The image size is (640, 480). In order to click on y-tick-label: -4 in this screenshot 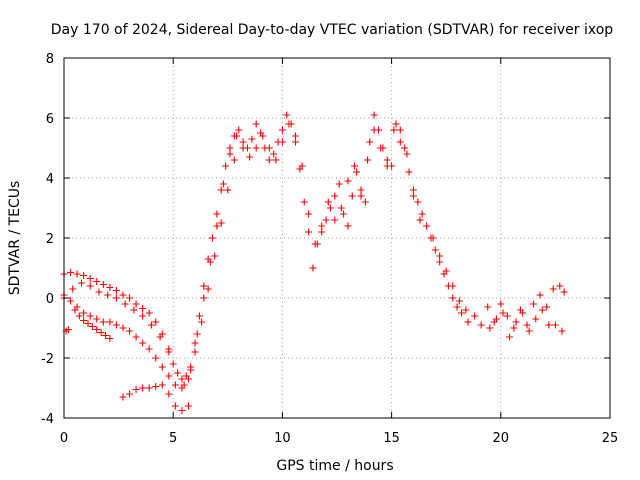, I will do `click(47, 419)`.